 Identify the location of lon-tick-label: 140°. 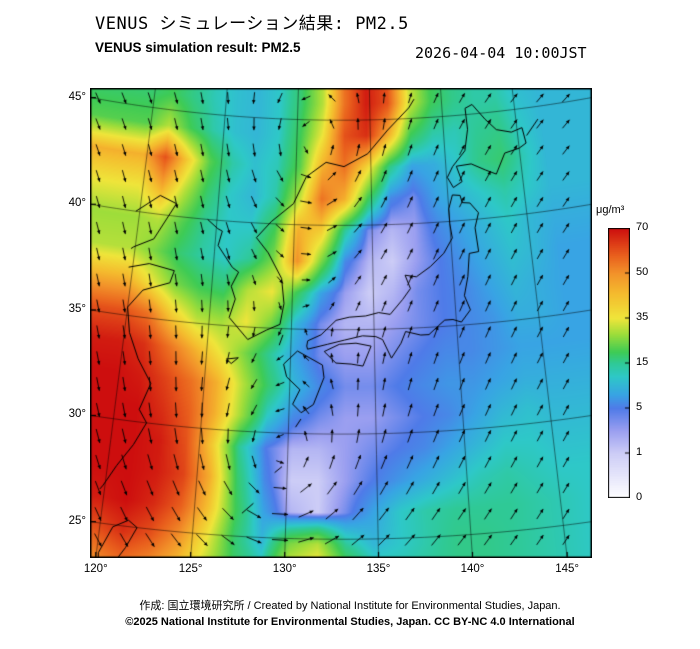
(472, 569).